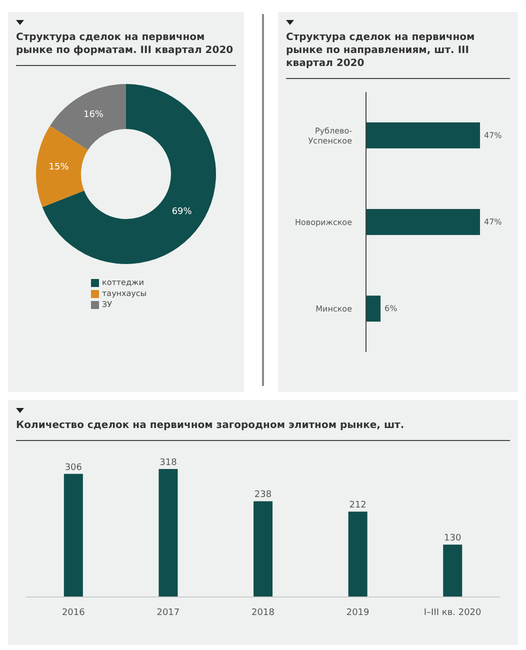  I want to click on legend-label: ЗУ, so click(107, 304).